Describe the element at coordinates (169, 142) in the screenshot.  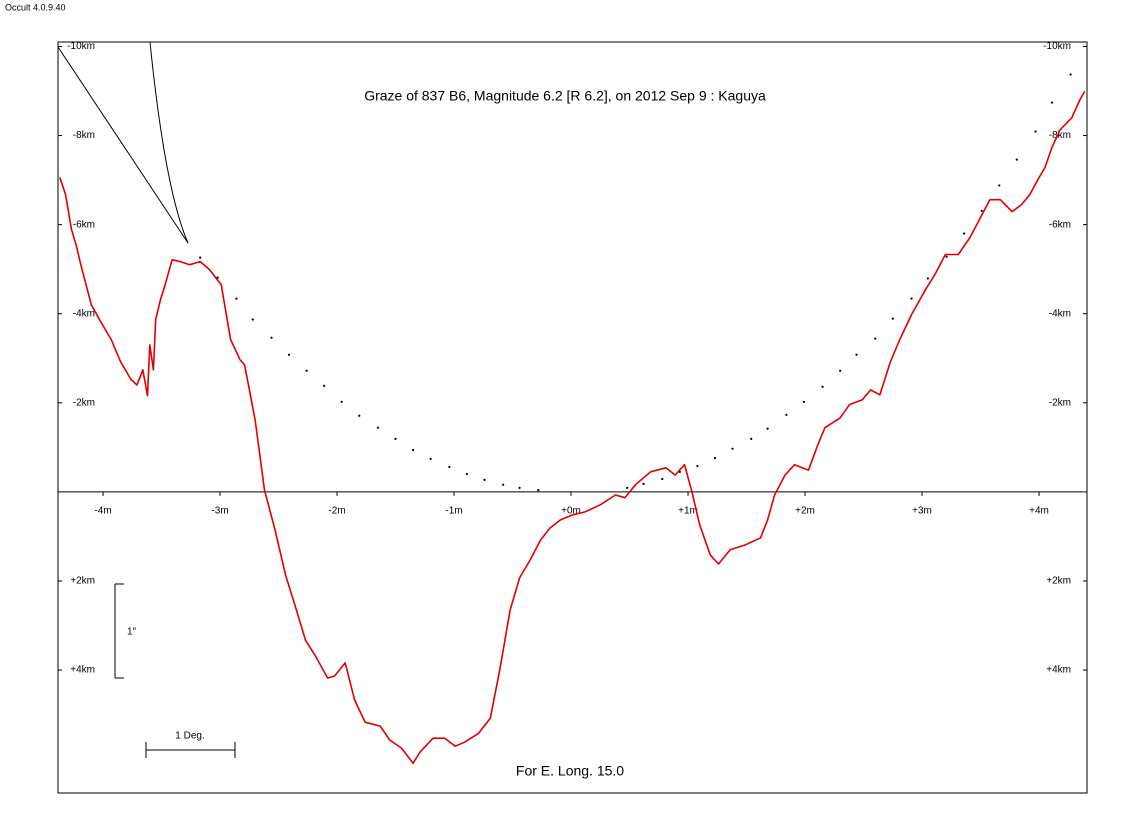
I see `limb-curve` at that location.